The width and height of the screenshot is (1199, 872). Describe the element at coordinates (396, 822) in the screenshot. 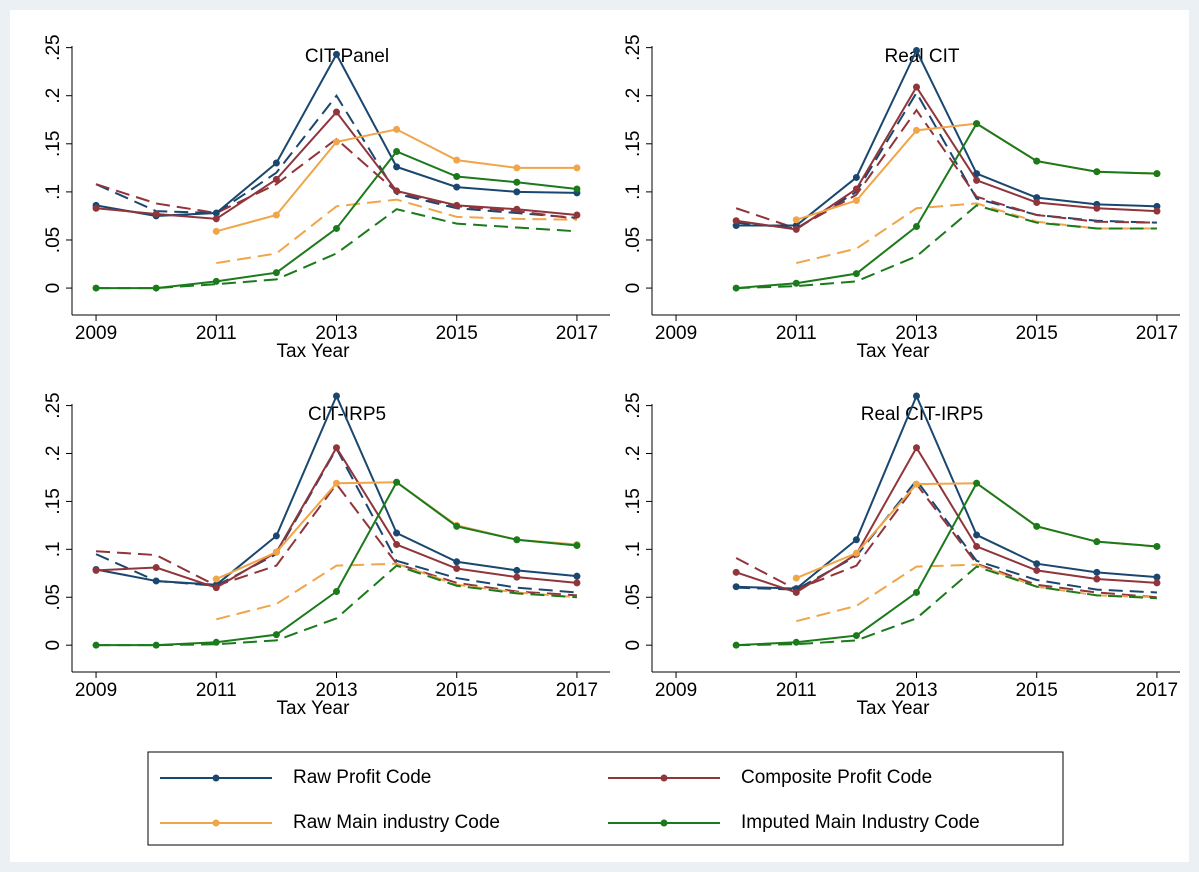

I see `legend-label: Raw Main industry Code` at that location.